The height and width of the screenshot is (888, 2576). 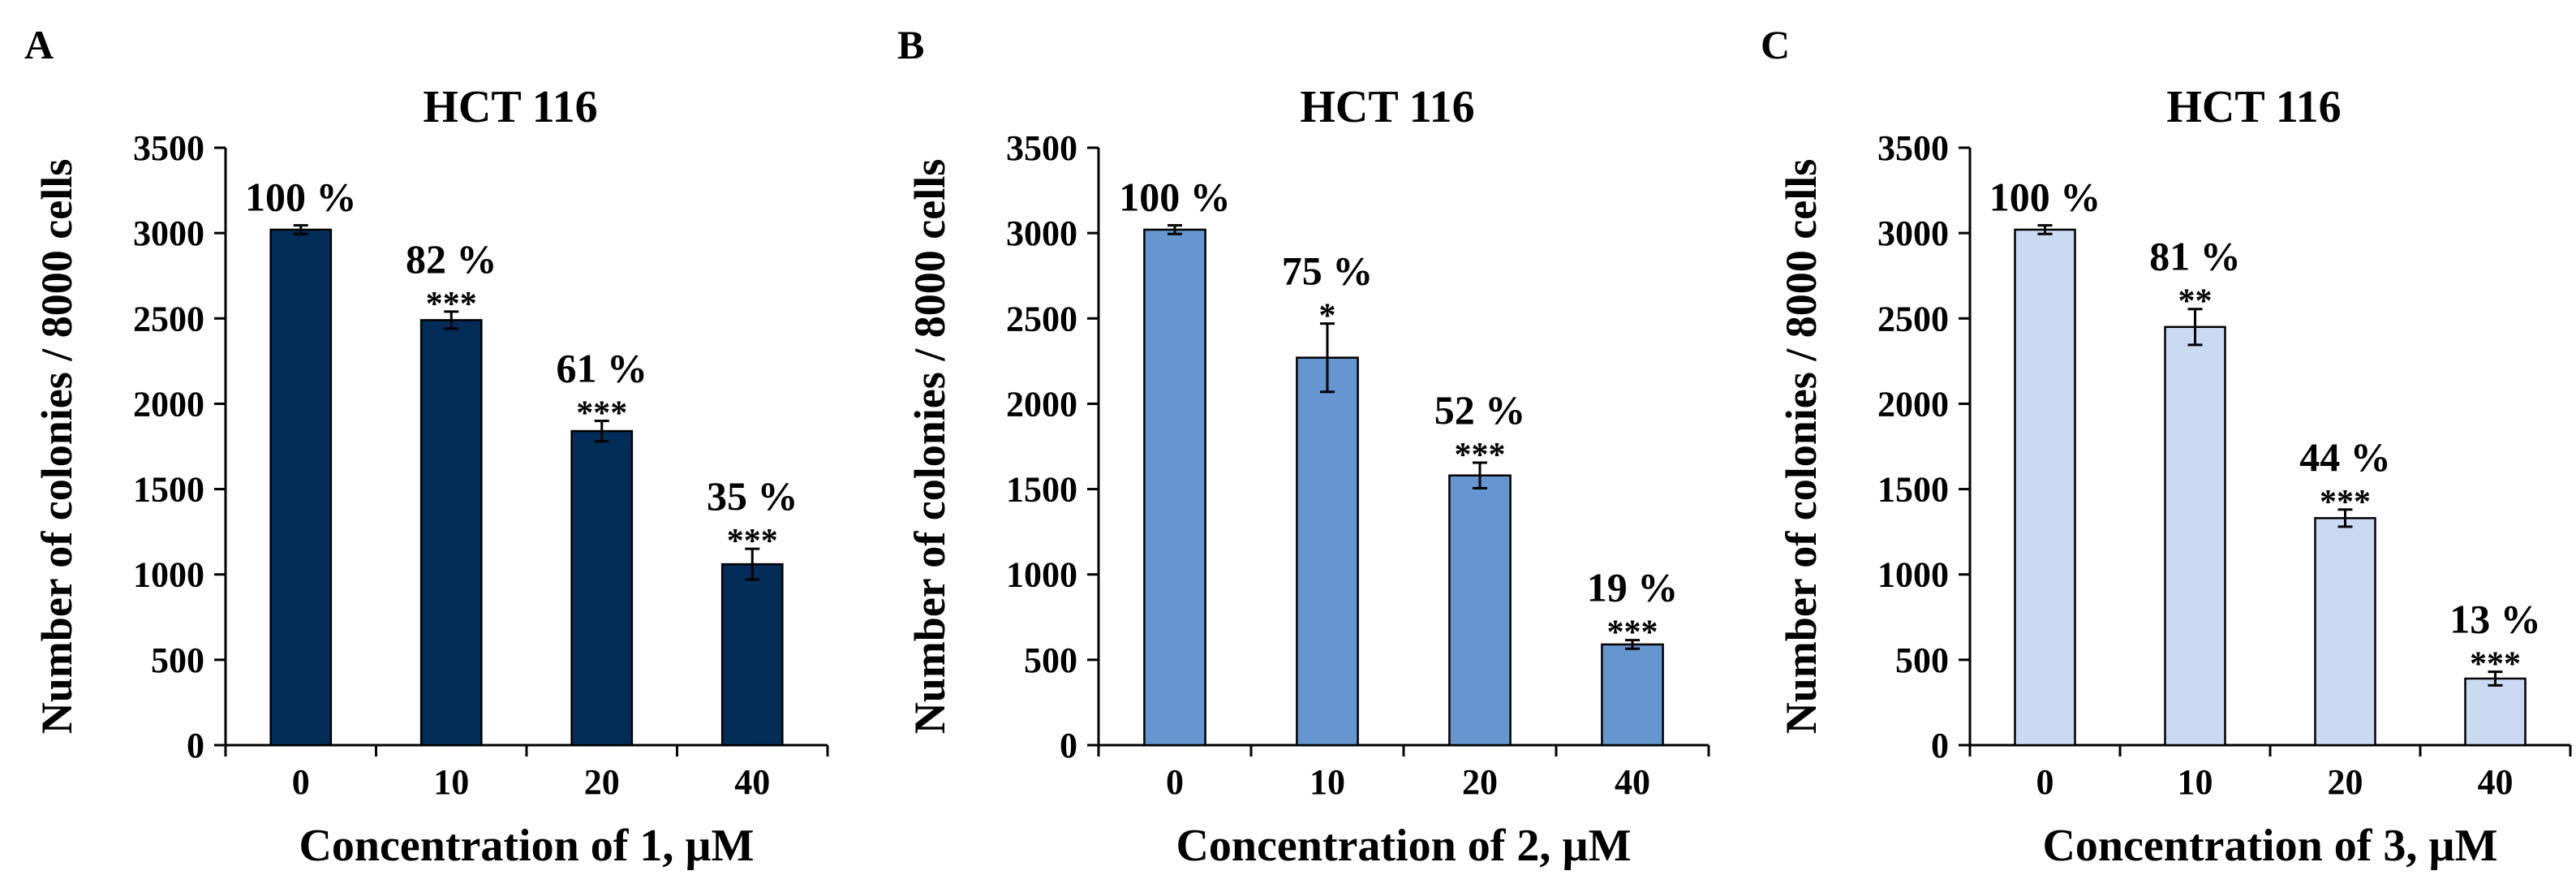 What do you see at coordinates (1776, 44) in the screenshot?
I see `panel-letter: C` at bounding box center [1776, 44].